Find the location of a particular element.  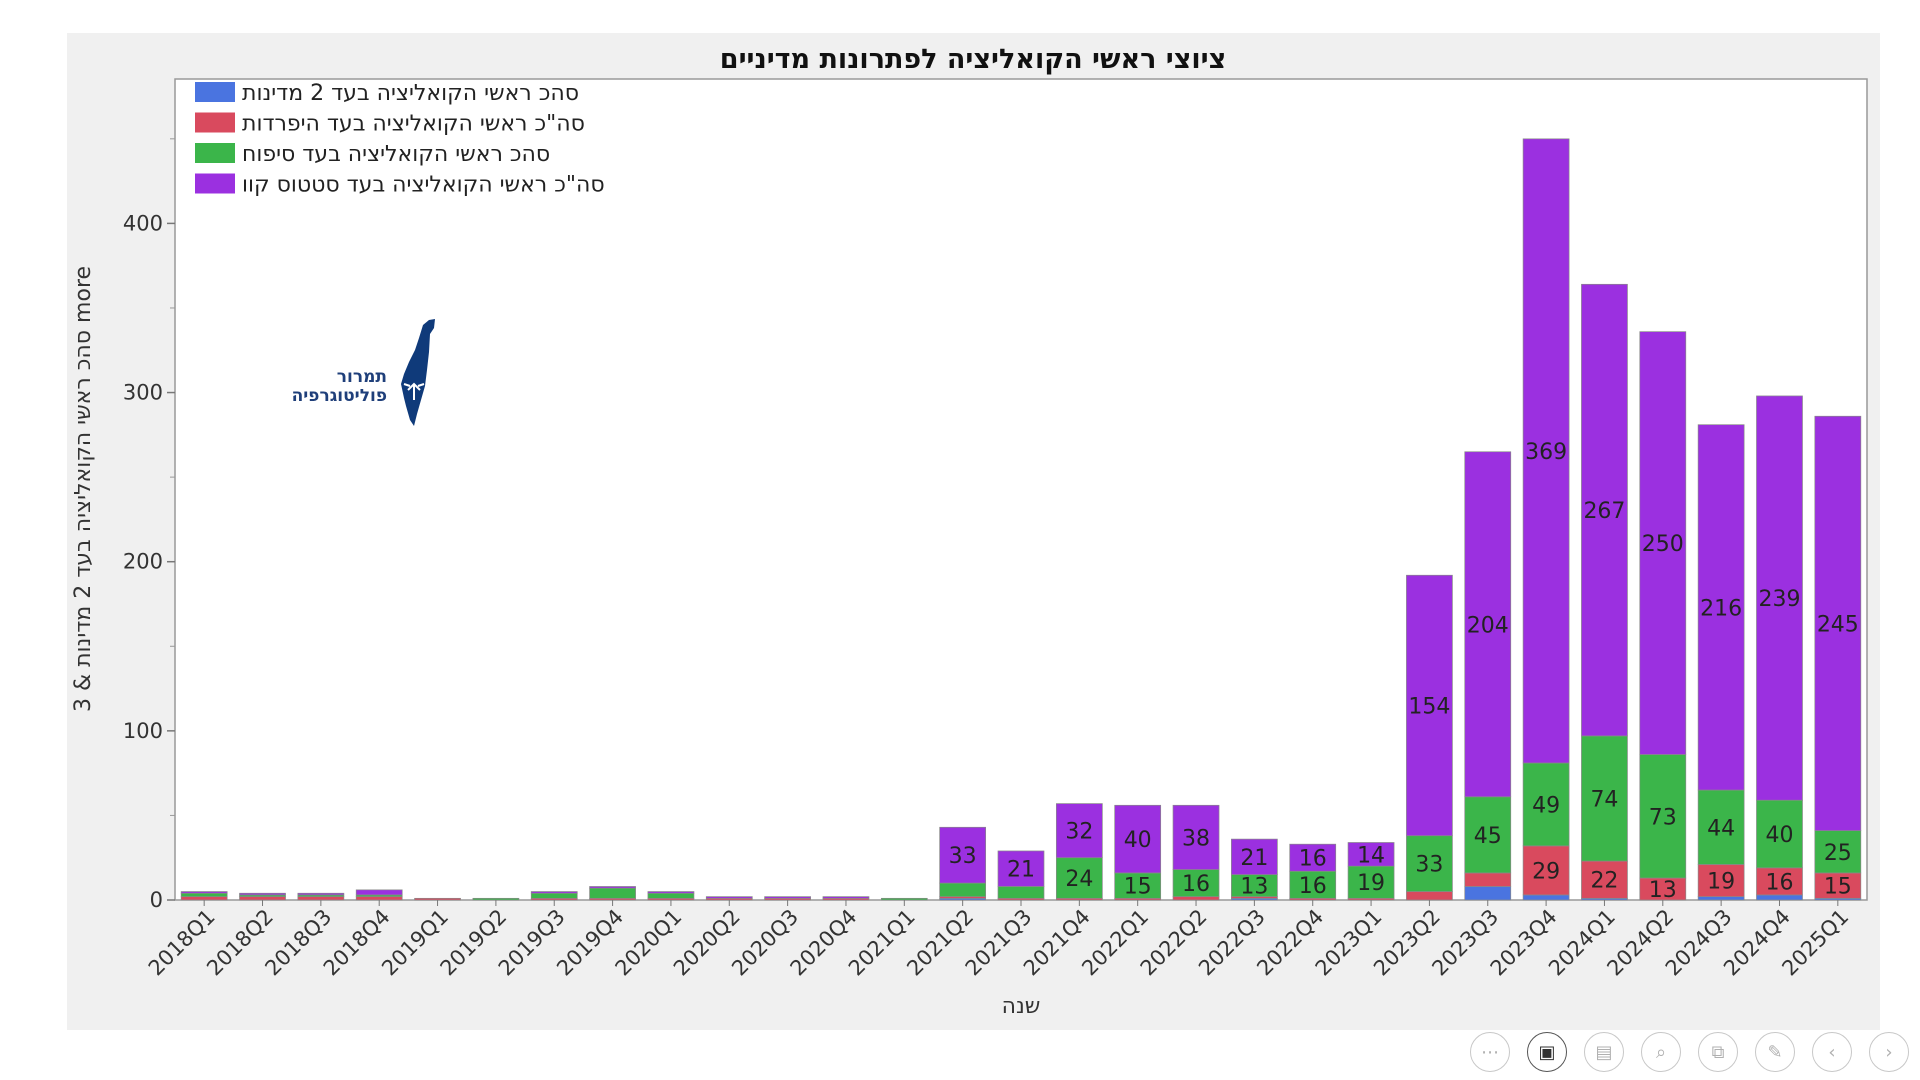

next-button: › is located at coordinates (1889, 1052).